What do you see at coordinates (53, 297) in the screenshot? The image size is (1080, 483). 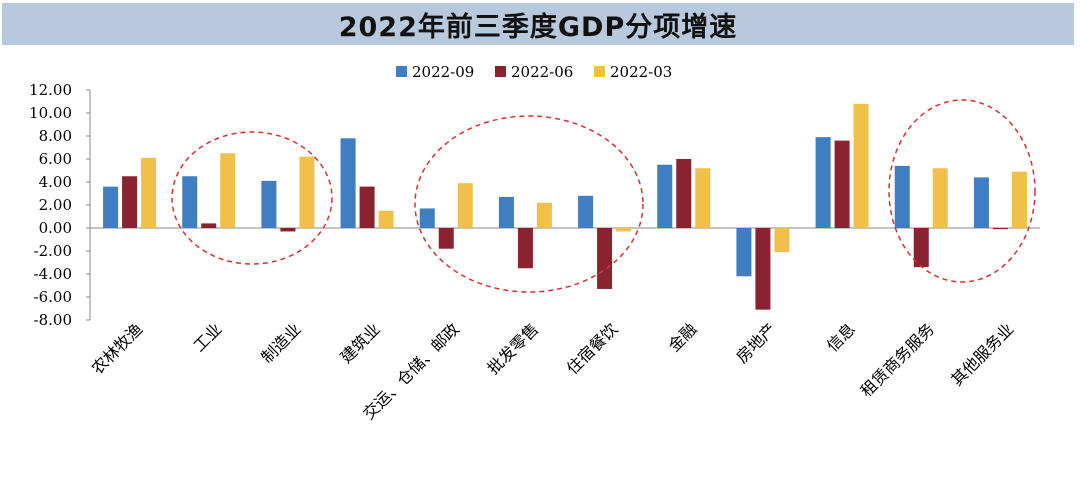 I see `y-tick-label: -6.00` at bounding box center [53, 297].